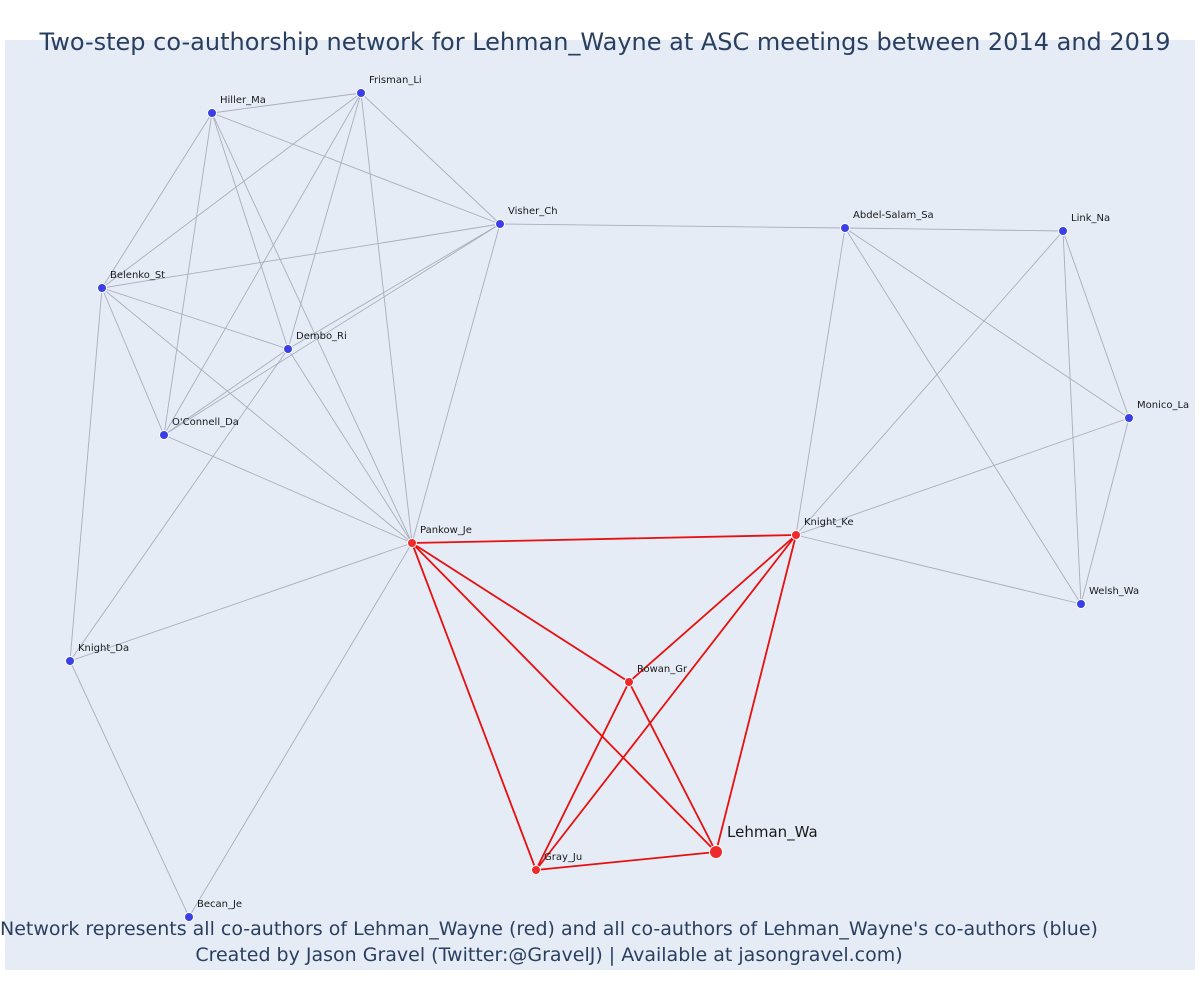 The width and height of the screenshot is (1200, 1000). Describe the element at coordinates (102, 288) in the screenshot. I see `node-belenko-st` at that location.